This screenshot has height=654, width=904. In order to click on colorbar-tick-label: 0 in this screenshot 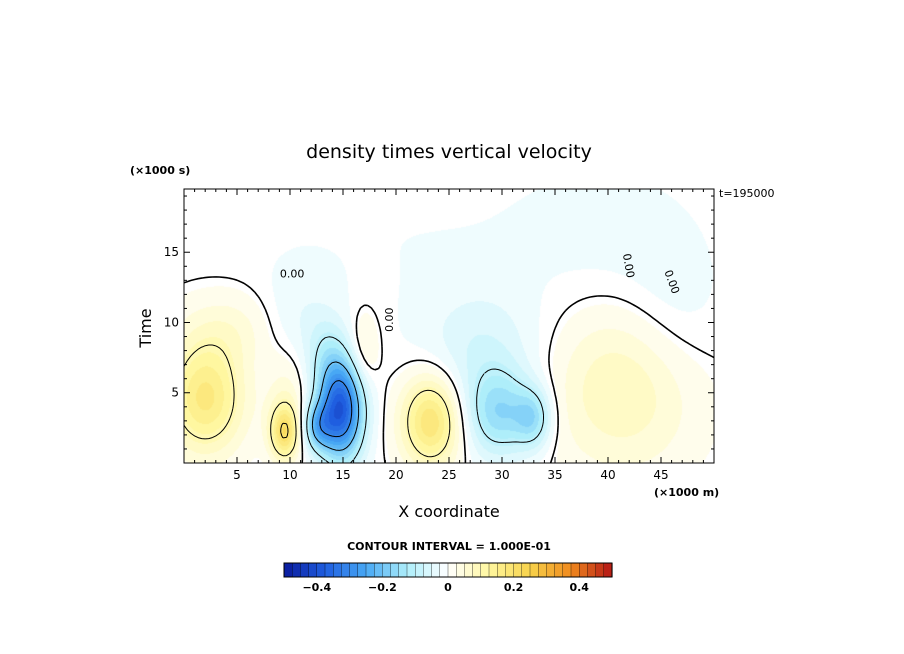, I will do `click(448, 587)`.